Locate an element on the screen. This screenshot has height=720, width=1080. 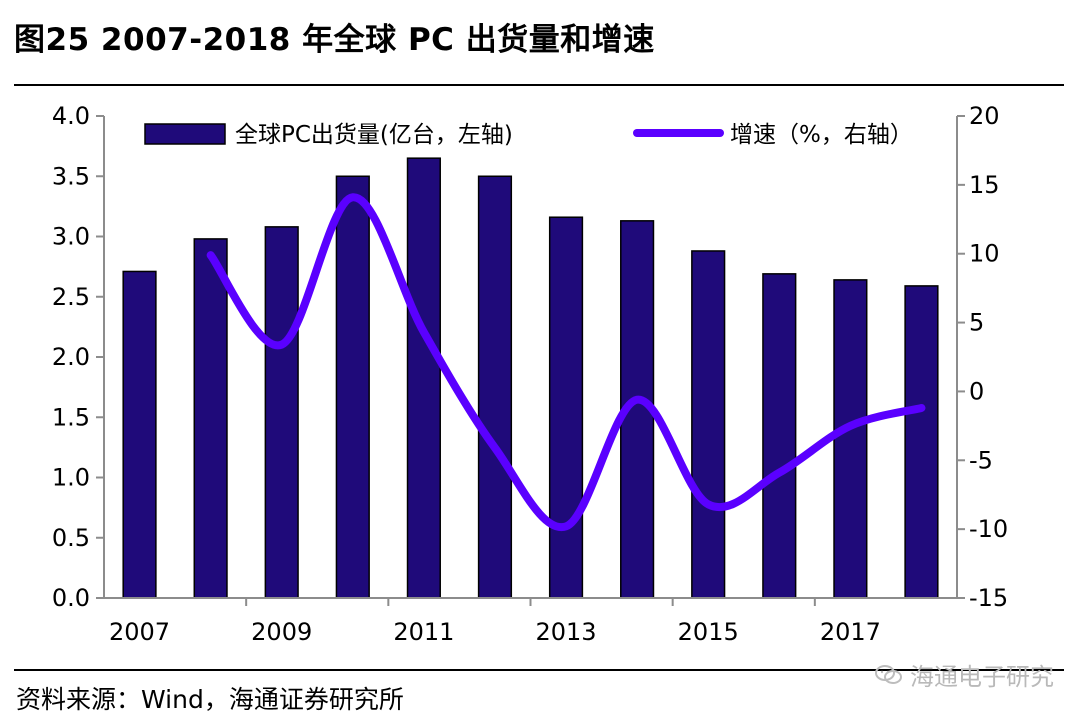
right-y-tick-label: 15 is located at coordinates (984, 185).